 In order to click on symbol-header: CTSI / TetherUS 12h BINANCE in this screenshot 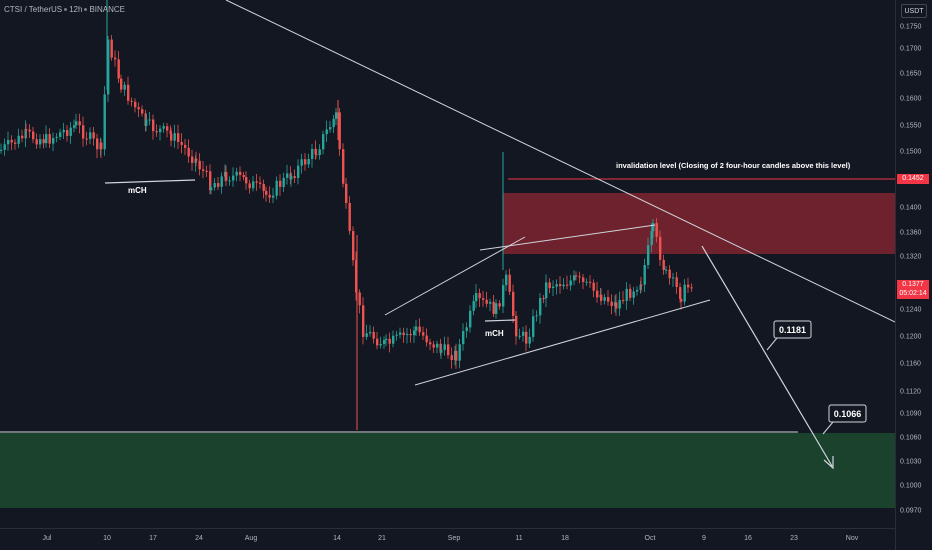, I will do `click(64, 9)`.